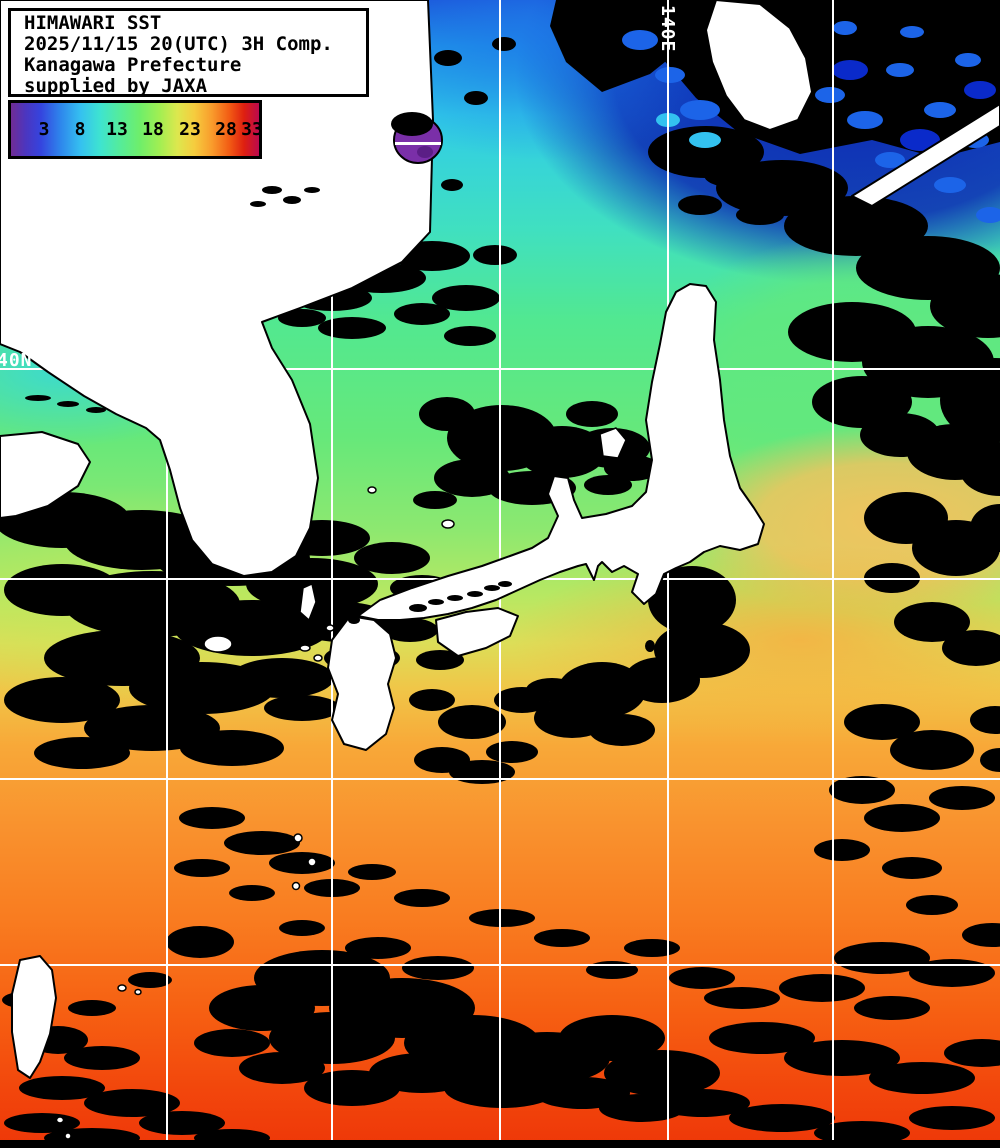  Describe the element at coordinates (218, 644) in the screenshot. I see `island-jeju` at that location.